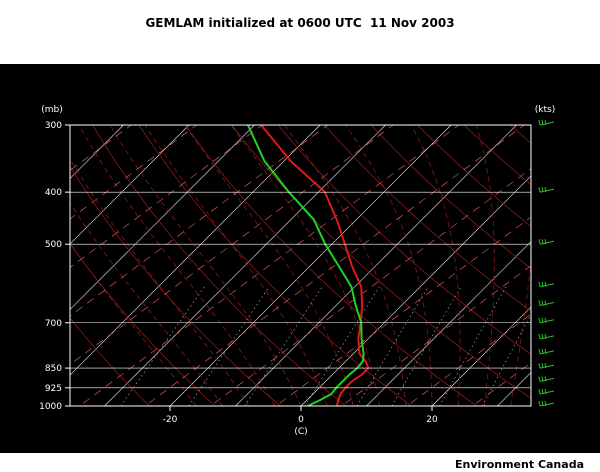 The width and height of the screenshot is (600, 472). Describe the element at coordinates (53, 126) in the screenshot. I see `y-tick-label: 300` at that location.